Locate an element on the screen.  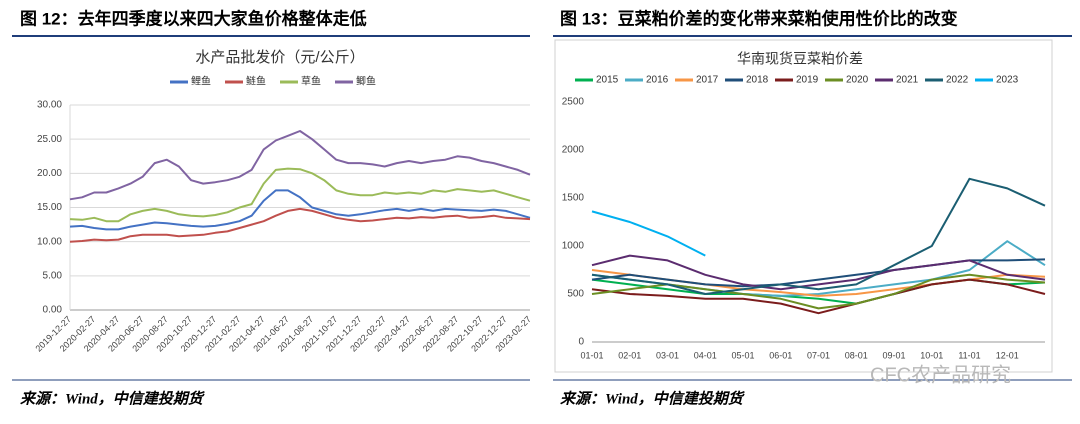
x-tick-label: 12-01 is located at coordinates (1007, 355).